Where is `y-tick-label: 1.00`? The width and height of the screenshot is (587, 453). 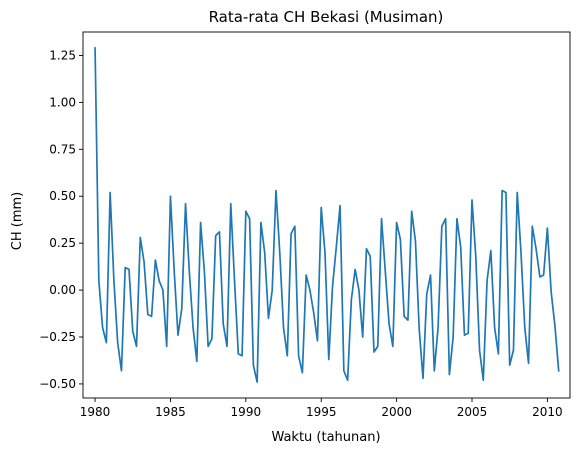
y-tick-label: 1.00 is located at coordinates (62, 102).